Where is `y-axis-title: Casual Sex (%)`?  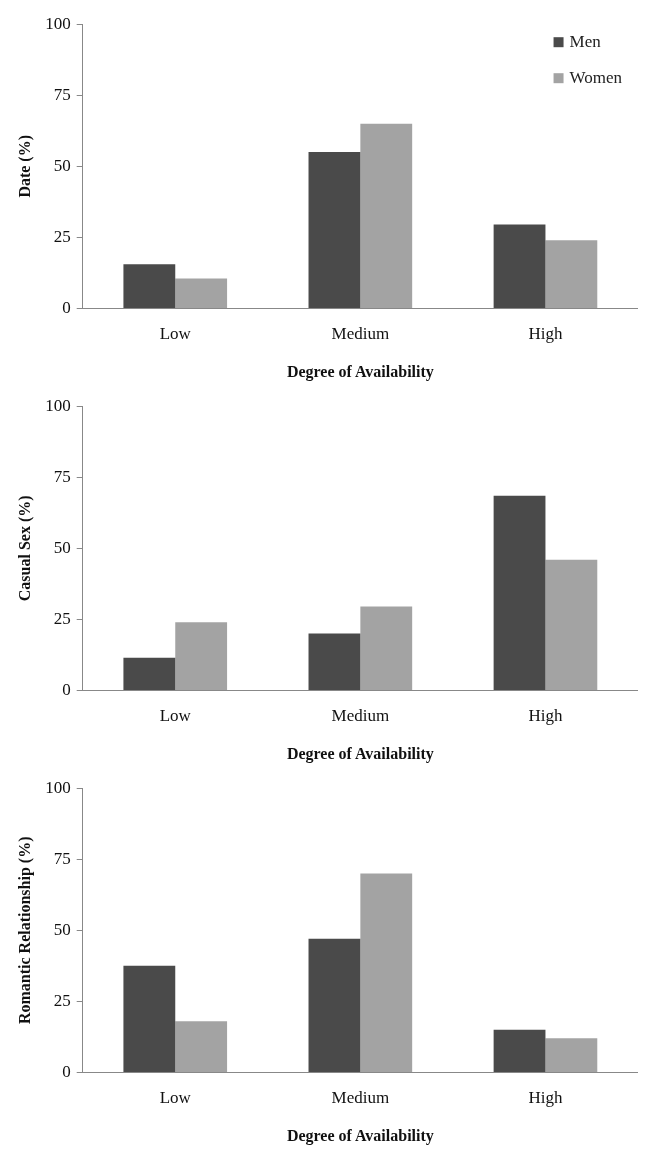
y-axis-title: Casual Sex (%) is located at coordinates (24, 548).